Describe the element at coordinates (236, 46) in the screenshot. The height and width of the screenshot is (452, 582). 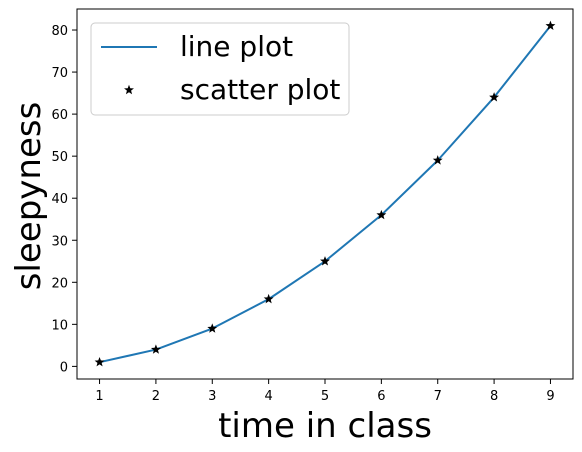
I see `legend-label-line: line plot` at that location.